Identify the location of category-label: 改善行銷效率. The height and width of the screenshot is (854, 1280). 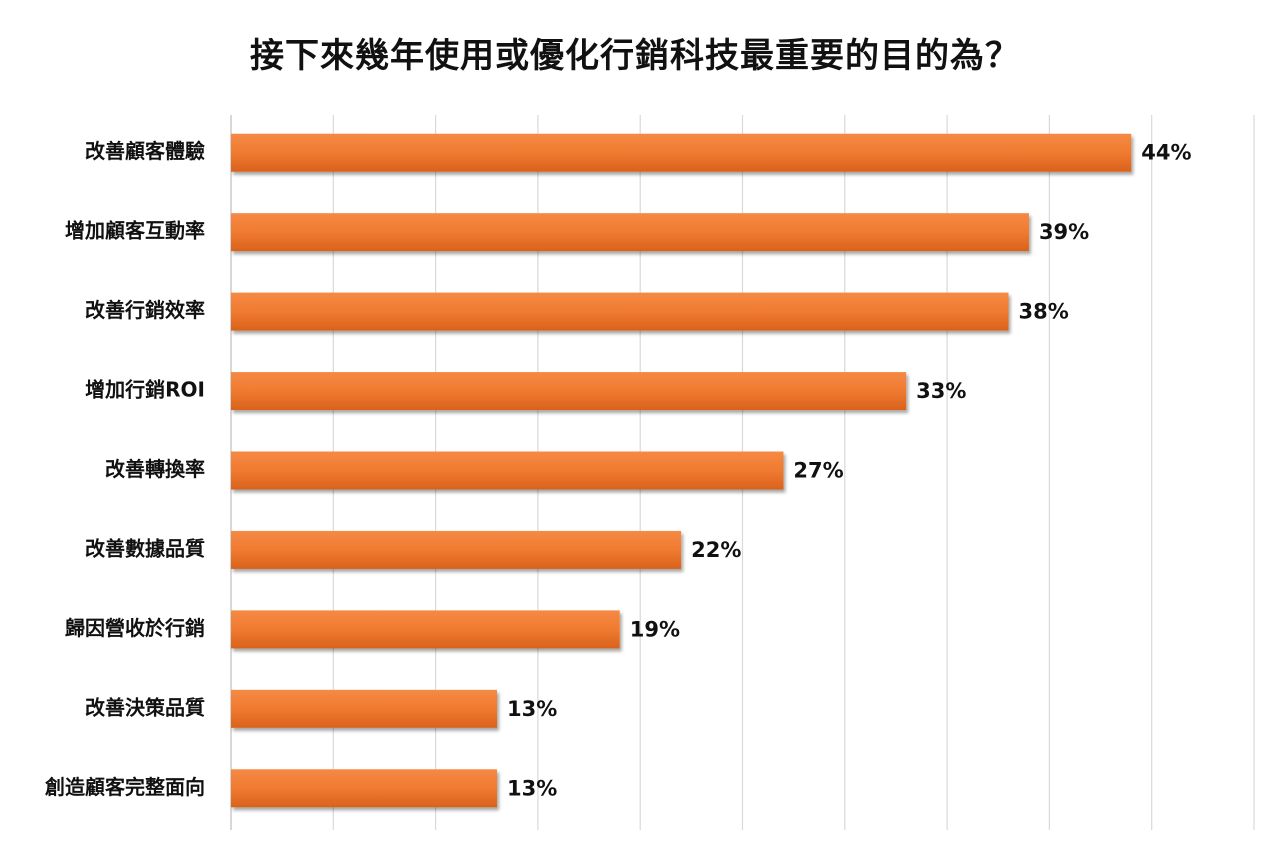
(145, 310).